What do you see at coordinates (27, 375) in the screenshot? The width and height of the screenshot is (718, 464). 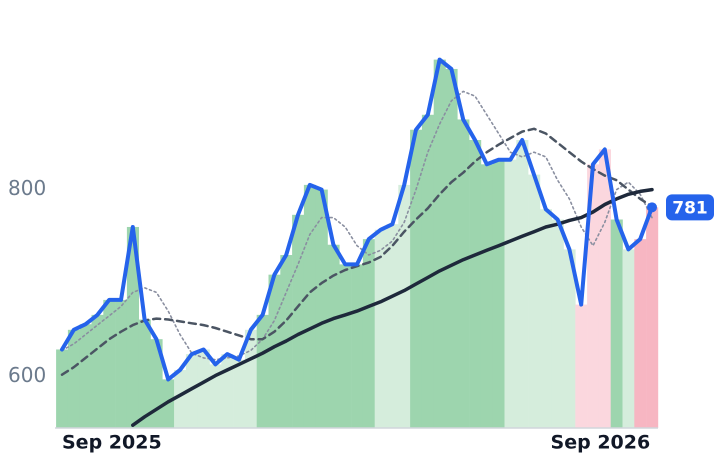 I see `y-tick-label: 600` at bounding box center [27, 375].